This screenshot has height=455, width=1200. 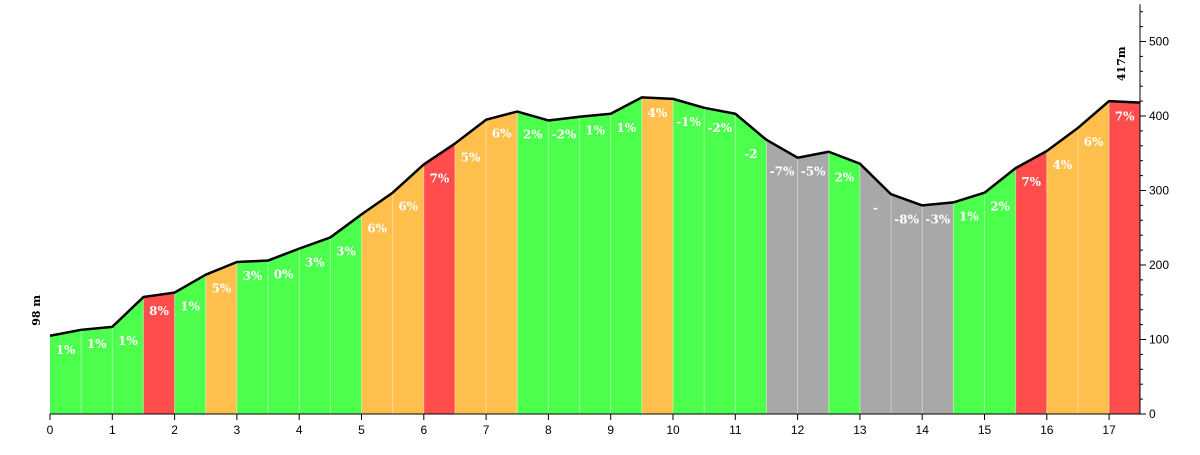 I want to click on y-tick-label: 500, so click(x=1159, y=42).